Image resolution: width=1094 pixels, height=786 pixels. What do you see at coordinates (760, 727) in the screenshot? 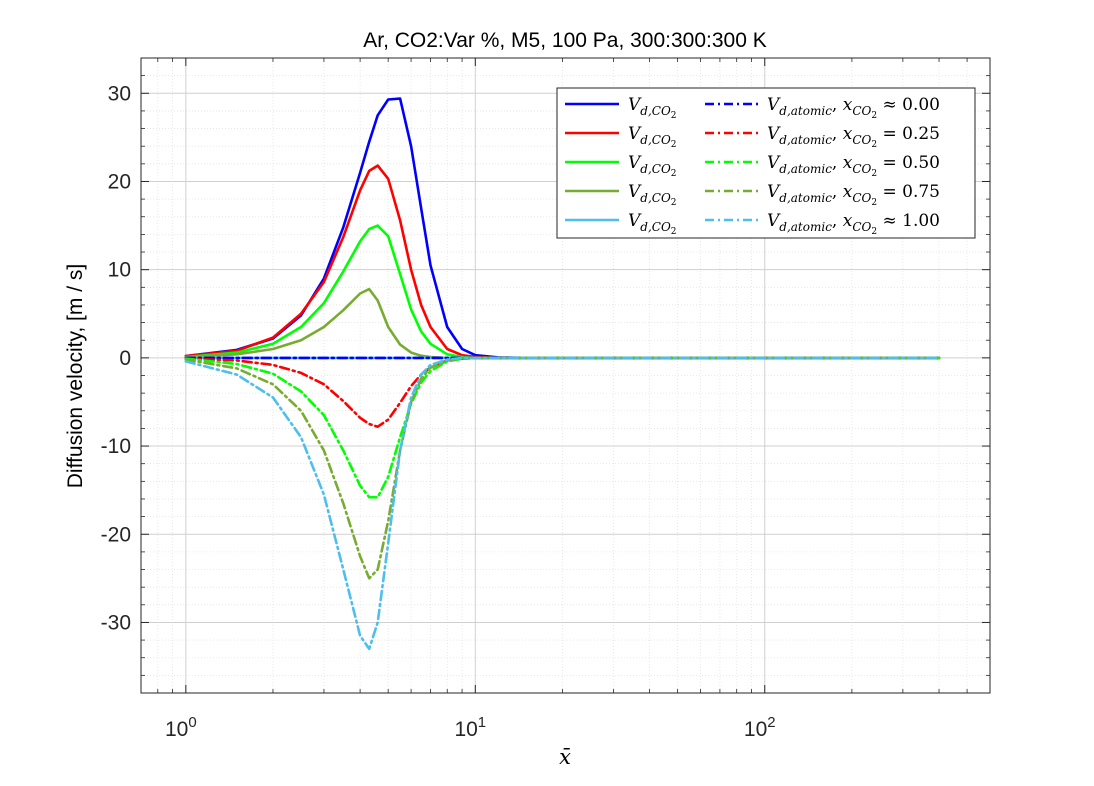
I see `x-tick-label: 10²` at bounding box center [760, 727].